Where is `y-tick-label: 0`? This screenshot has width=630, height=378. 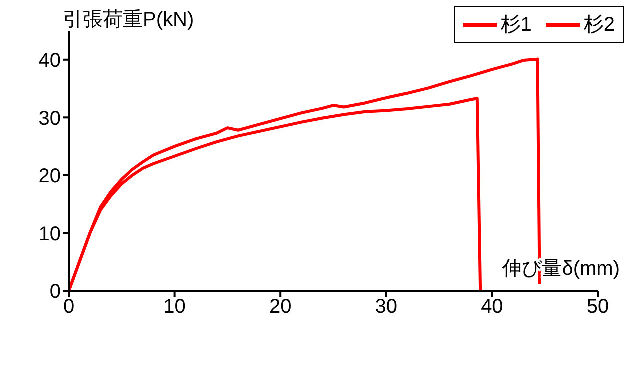 y-tick-label: 0 is located at coordinates (55, 292).